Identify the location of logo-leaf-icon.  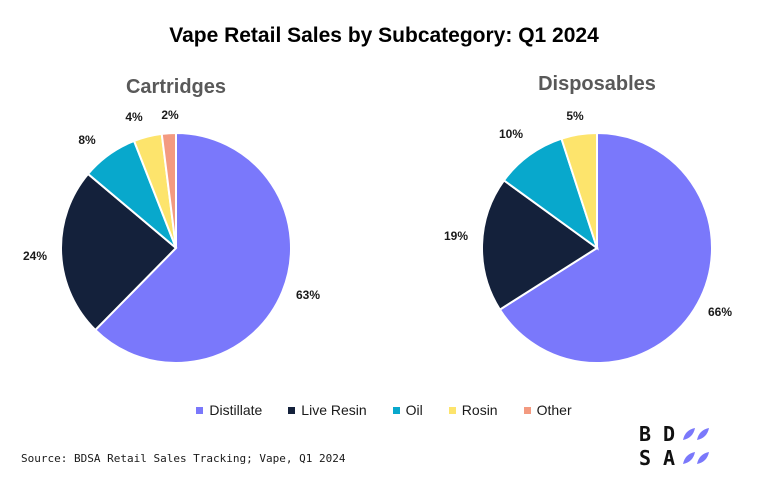
(696, 446).